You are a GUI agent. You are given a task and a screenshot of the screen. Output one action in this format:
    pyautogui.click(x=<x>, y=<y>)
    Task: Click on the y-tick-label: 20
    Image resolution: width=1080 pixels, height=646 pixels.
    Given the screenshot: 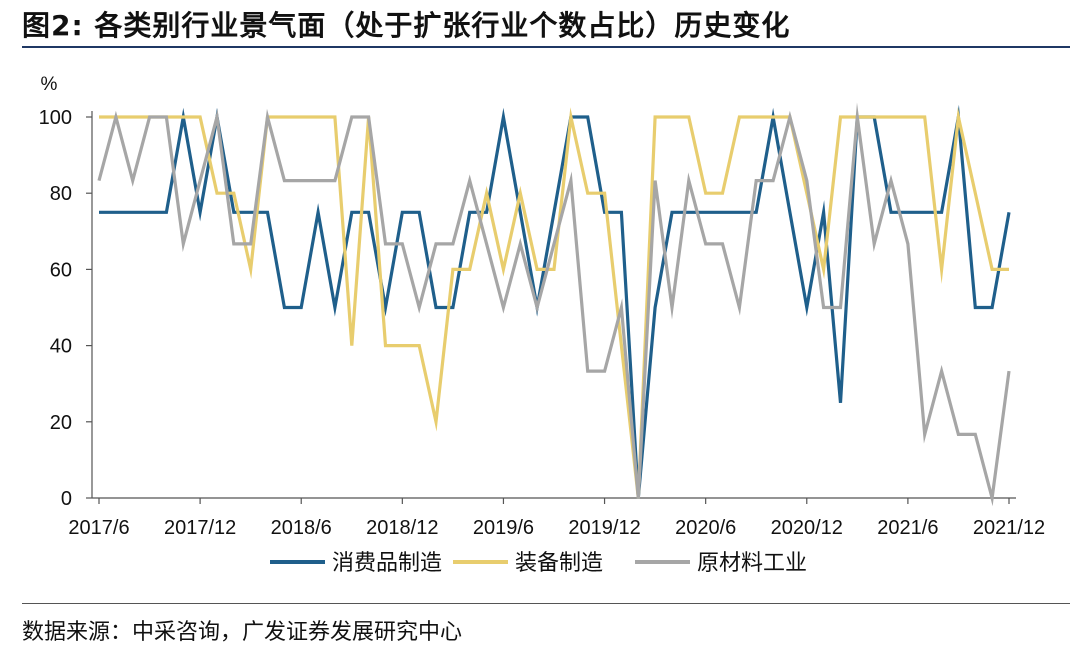 What is the action you would take?
    pyautogui.click(x=61, y=423)
    